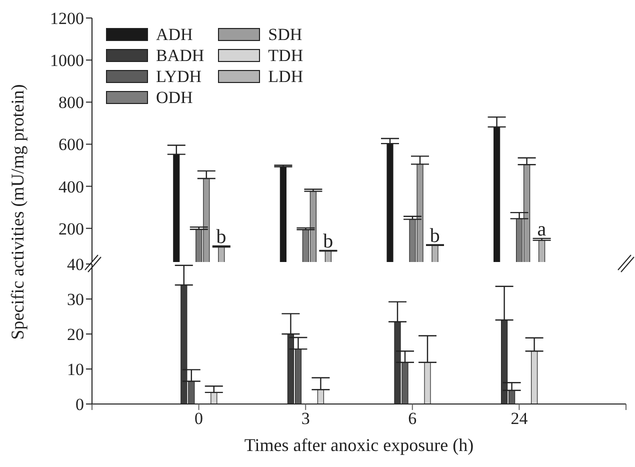 This screenshot has width=635, height=467. I want to click on x-tick-label: 6, so click(412, 418).